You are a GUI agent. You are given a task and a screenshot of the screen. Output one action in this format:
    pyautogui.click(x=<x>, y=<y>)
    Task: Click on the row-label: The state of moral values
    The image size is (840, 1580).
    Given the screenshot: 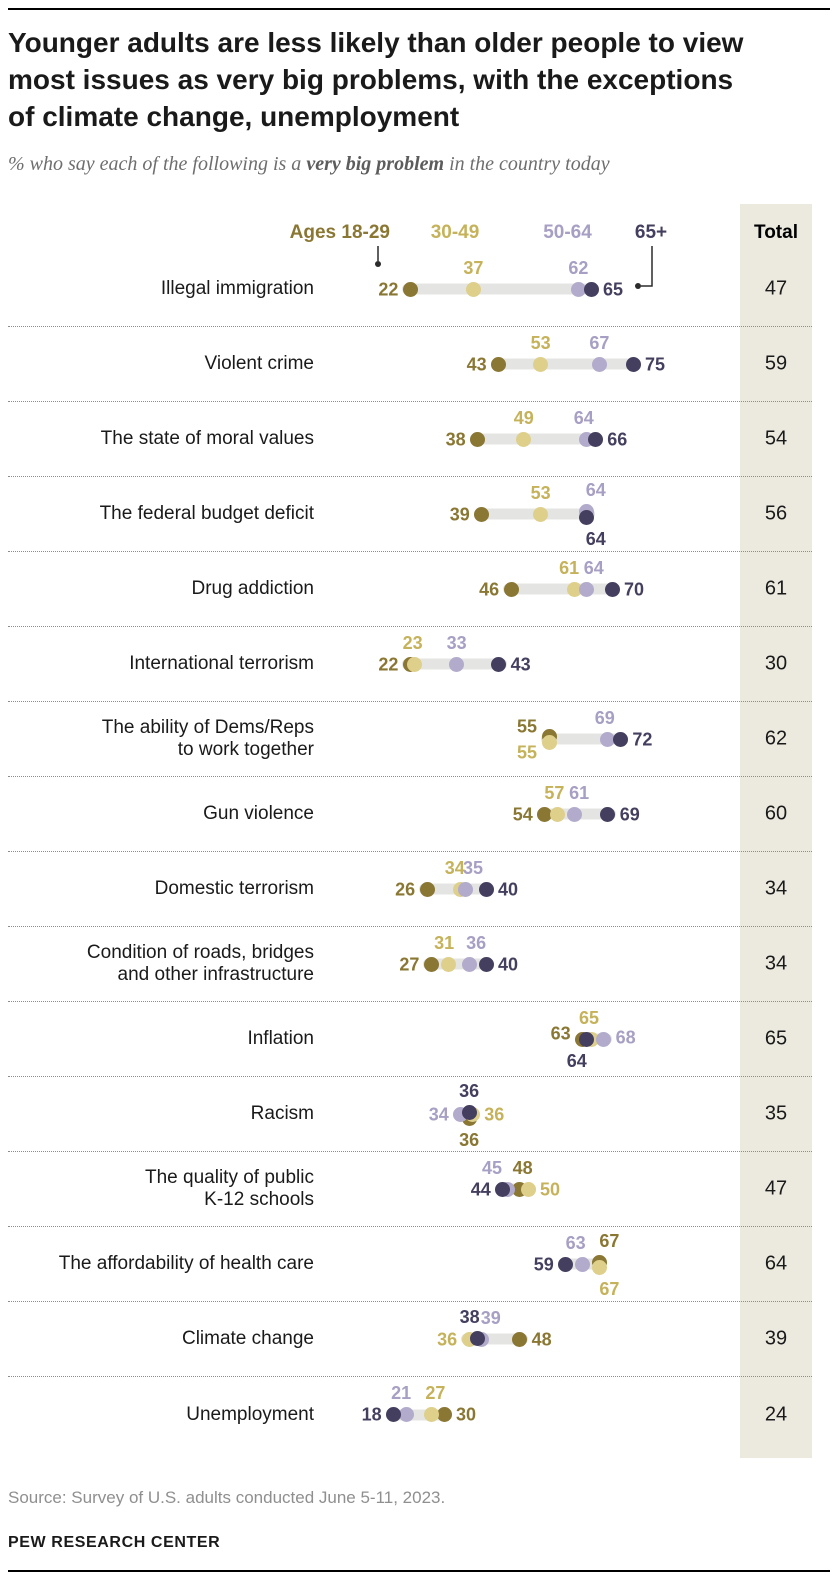 What is the action you would take?
    pyautogui.click(x=207, y=438)
    